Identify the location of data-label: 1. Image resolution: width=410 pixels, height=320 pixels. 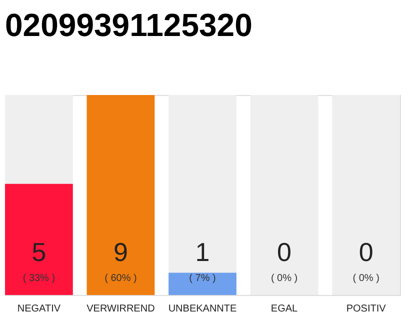
(202, 252).